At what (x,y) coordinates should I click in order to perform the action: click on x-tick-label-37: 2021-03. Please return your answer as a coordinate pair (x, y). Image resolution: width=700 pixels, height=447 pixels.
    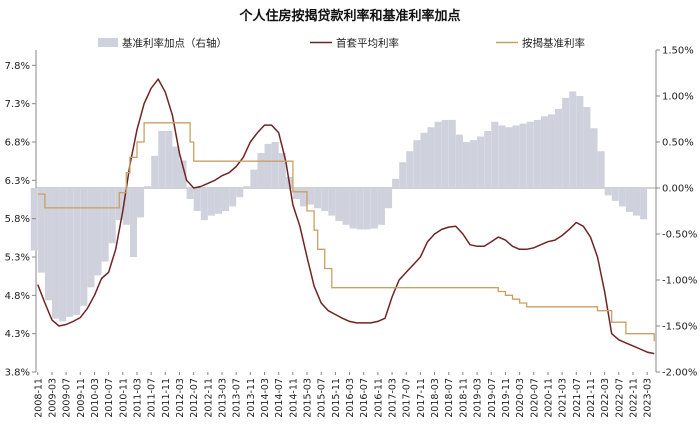
    Looking at the image, I should click on (563, 398).